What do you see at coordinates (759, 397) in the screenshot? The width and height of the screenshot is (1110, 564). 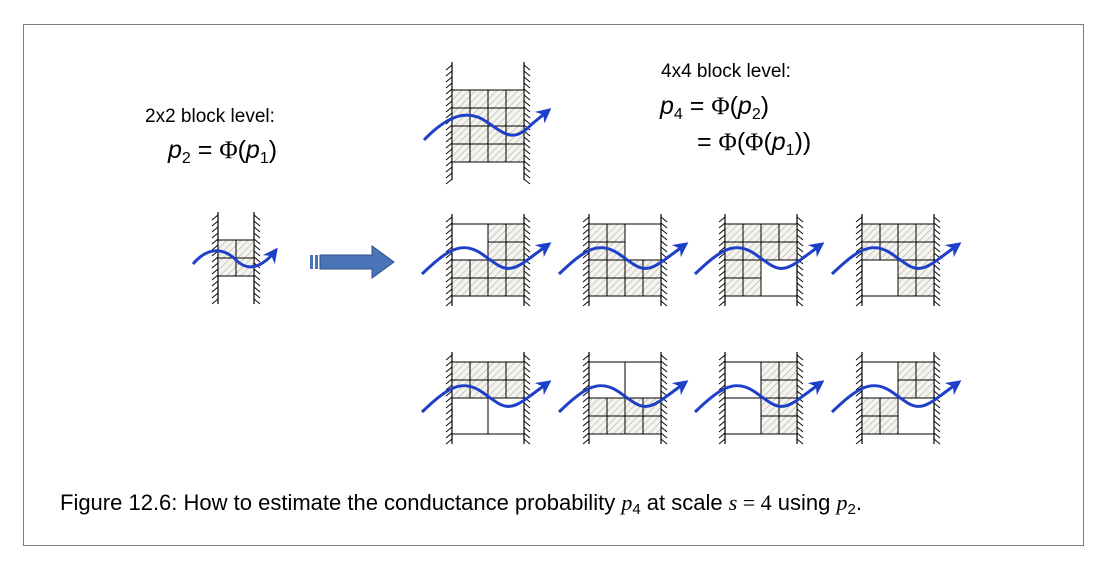 I see `conduction-path` at bounding box center [759, 397].